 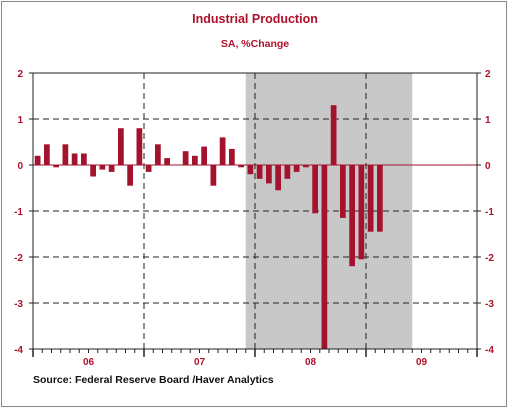 I want to click on y-tick-label-right: -1, so click(x=489, y=212).